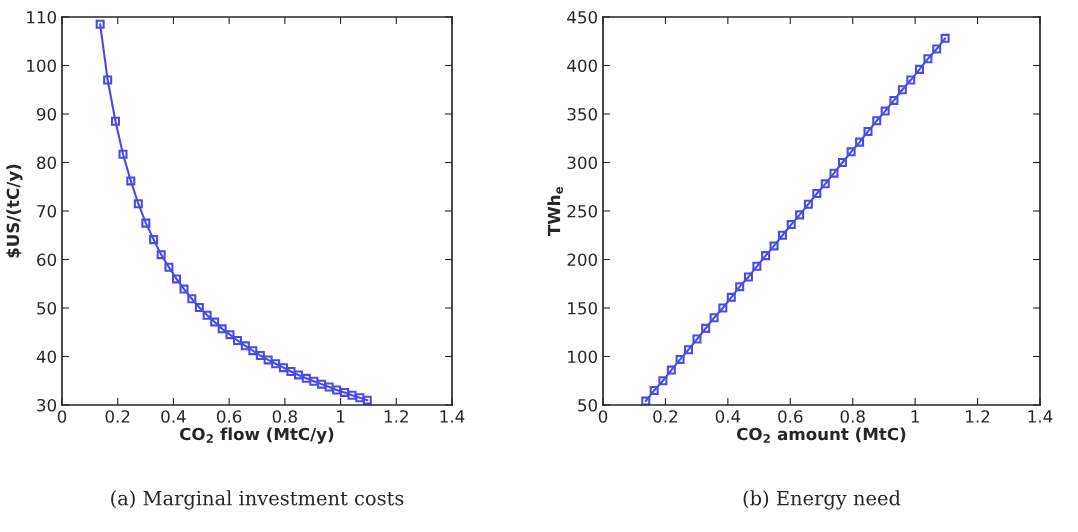 The width and height of the screenshot is (1078, 532). I want to click on x-tick-label: 0.8, so click(852, 416).